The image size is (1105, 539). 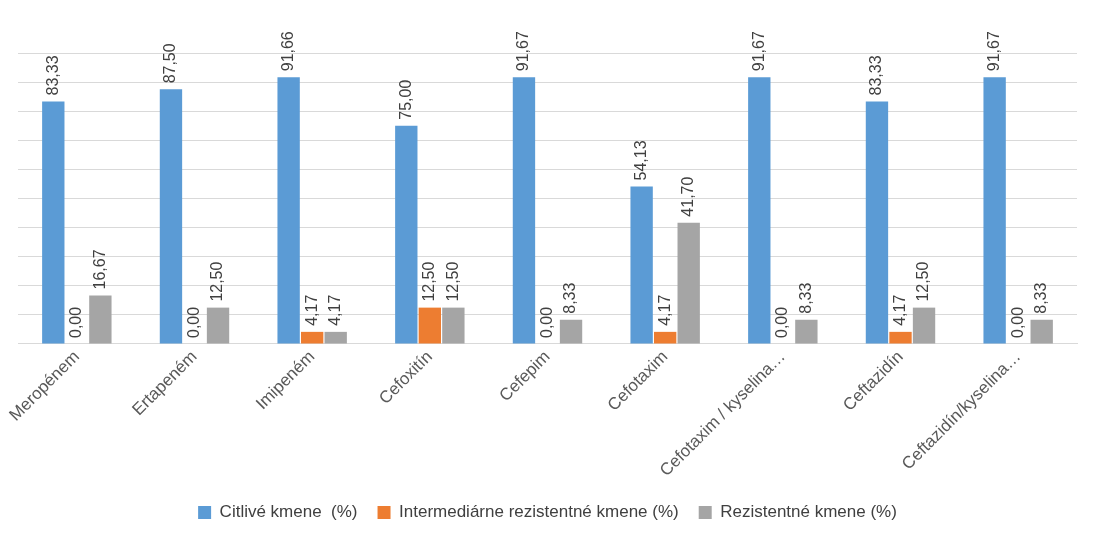 I want to click on data-label: 75,00, so click(x=405, y=99).